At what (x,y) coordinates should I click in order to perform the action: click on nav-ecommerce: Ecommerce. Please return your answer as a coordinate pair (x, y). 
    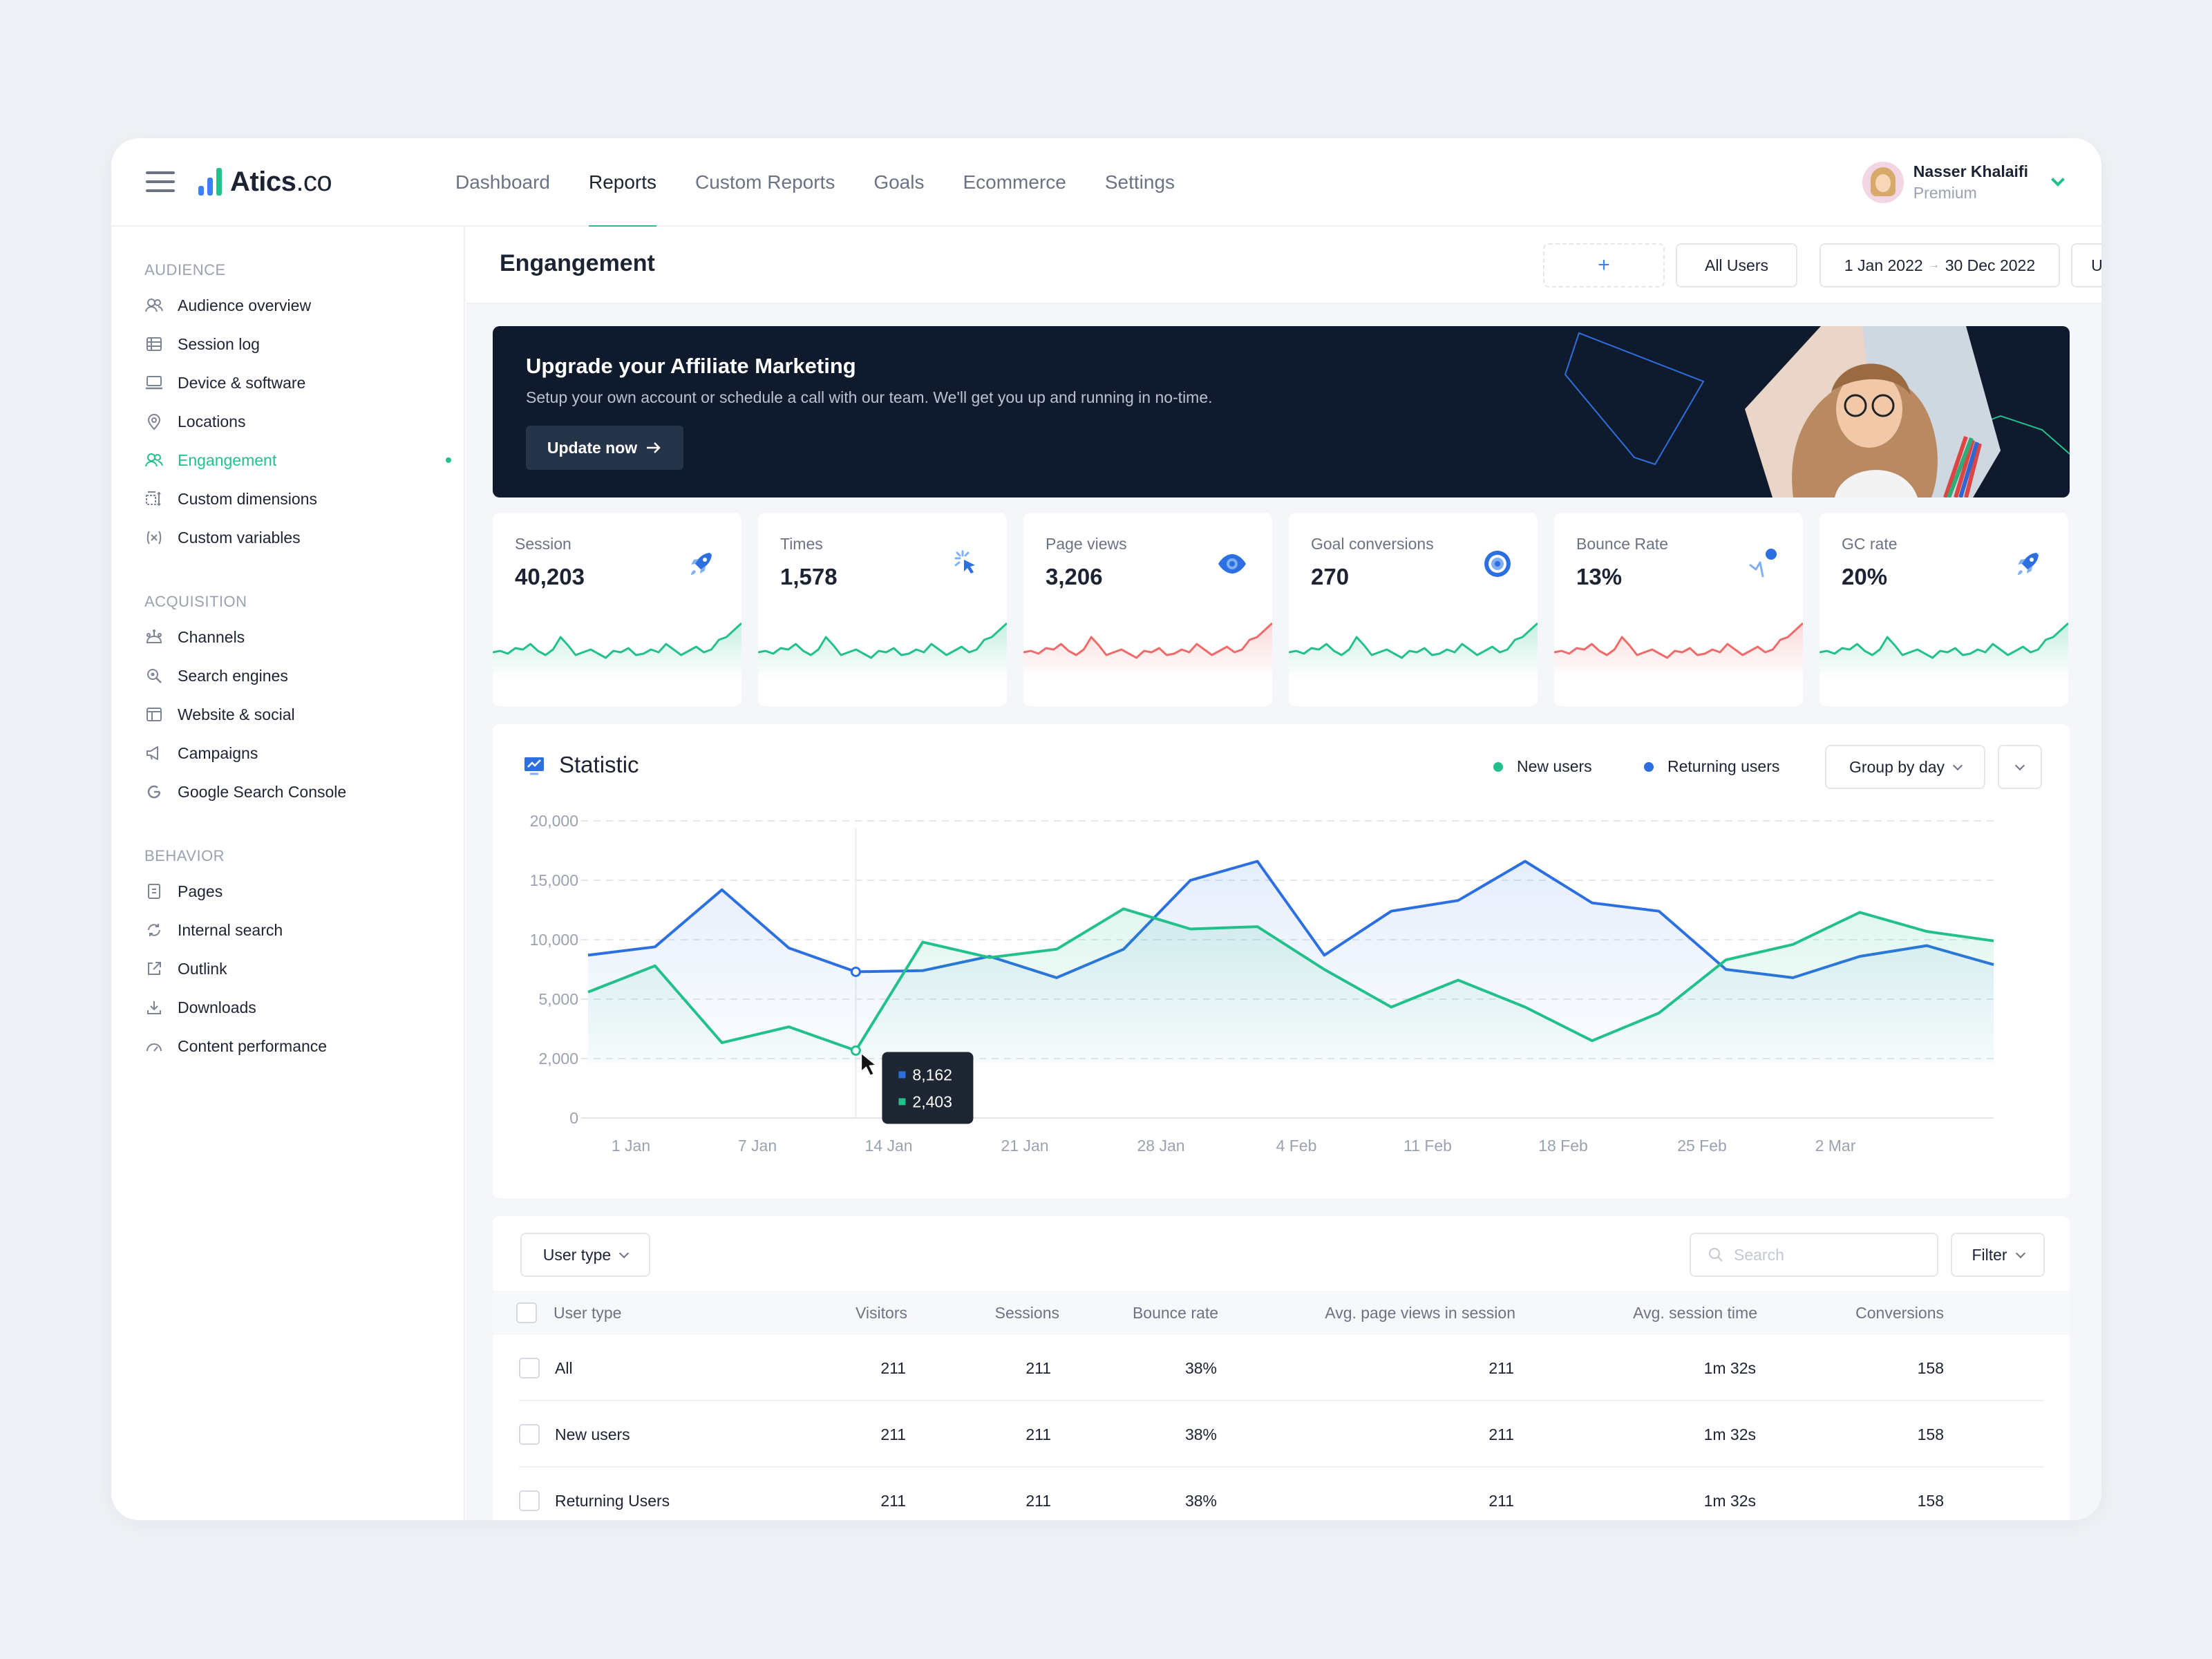
    Looking at the image, I should click on (1014, 182).